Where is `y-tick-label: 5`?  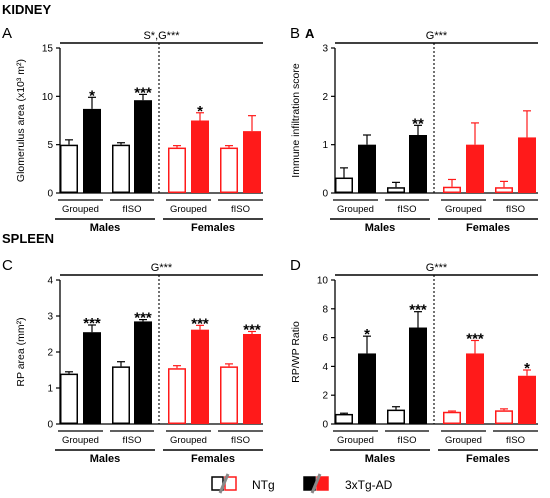
y-tick-label: 5 is located at coordinates (50, 145).